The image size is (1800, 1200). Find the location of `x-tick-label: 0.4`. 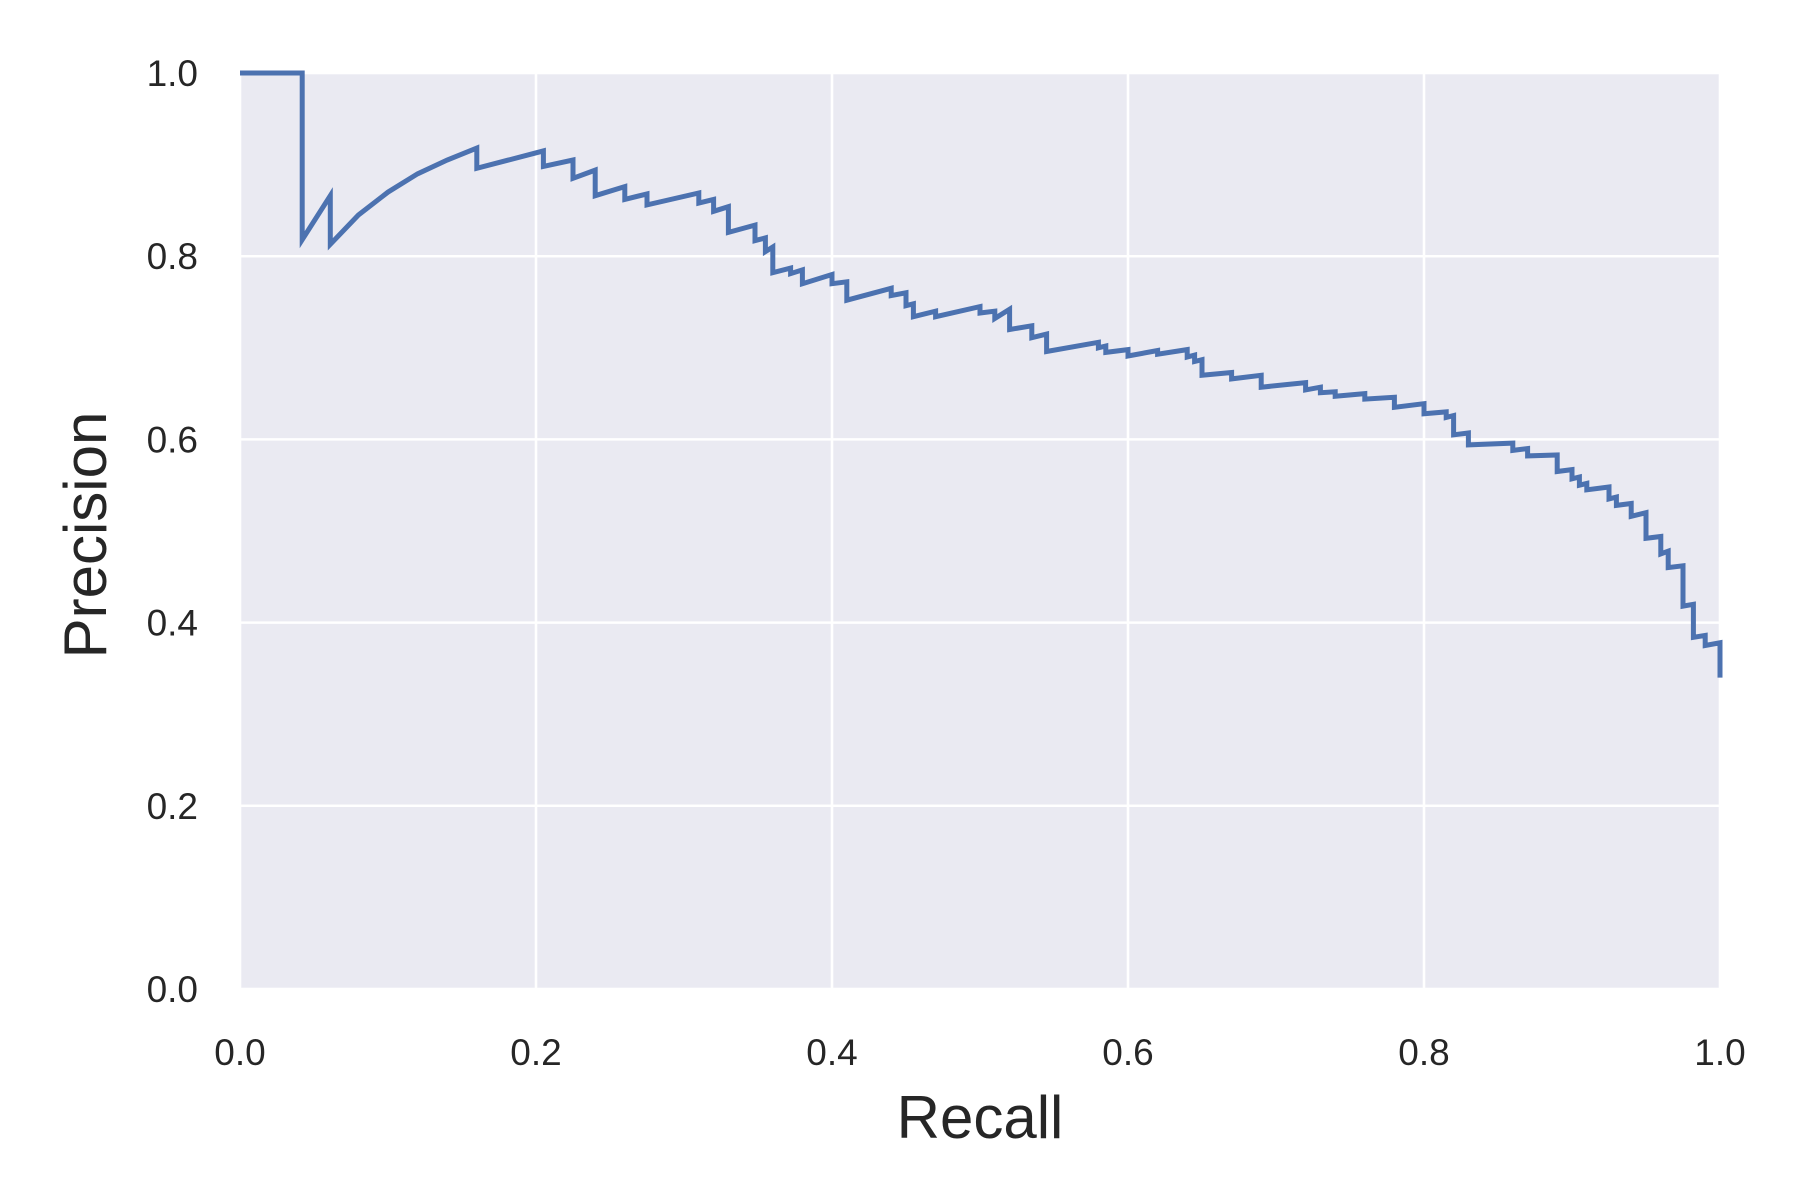

x-tick-label: 0.4 is located at coordinates (831, 1052).